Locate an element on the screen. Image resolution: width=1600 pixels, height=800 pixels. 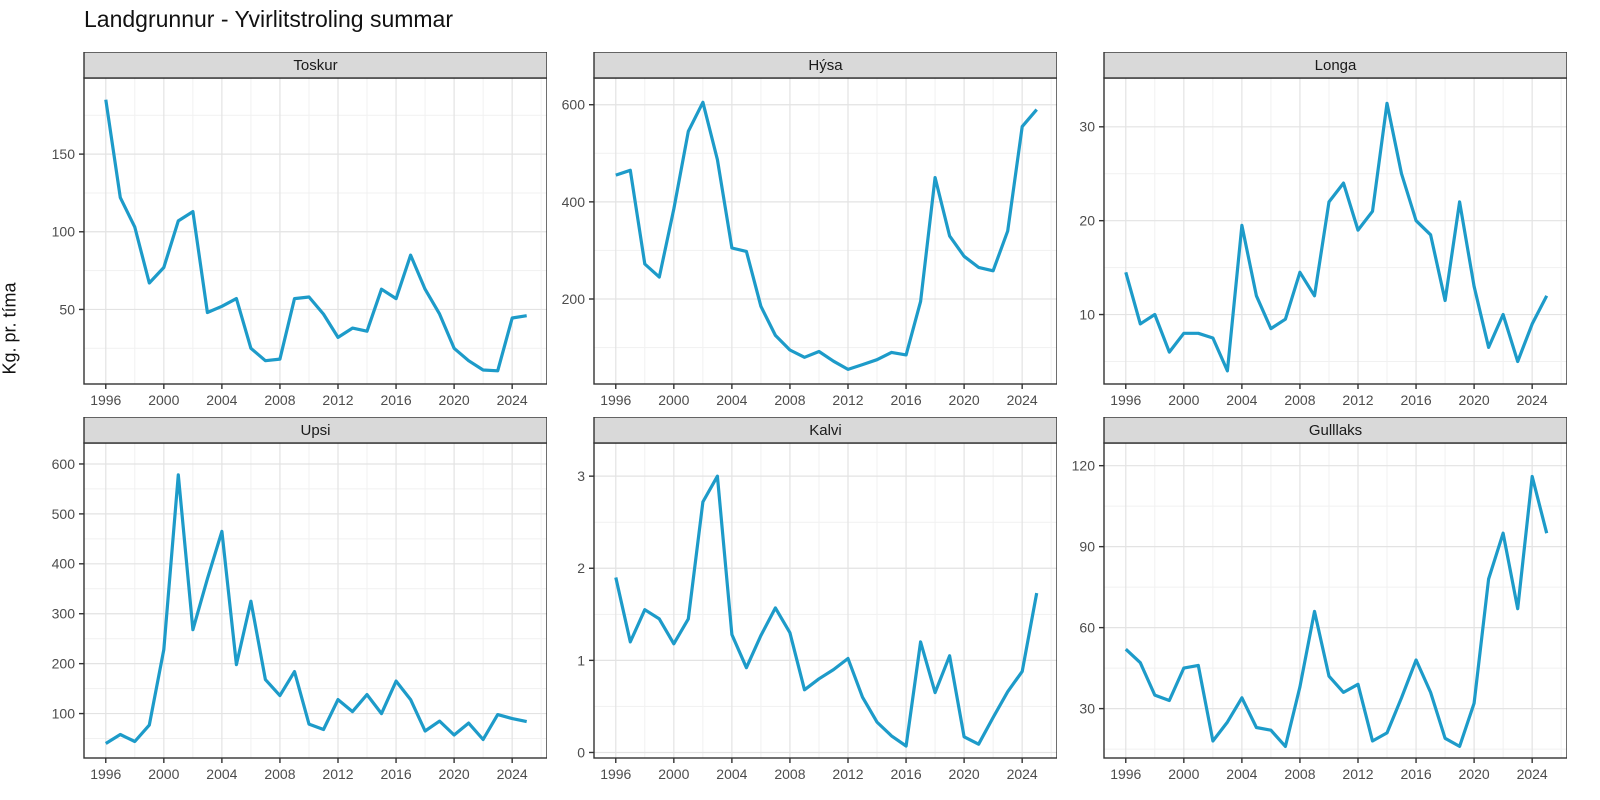
y-tick-label: 0 is located at coordinates (581, 752).